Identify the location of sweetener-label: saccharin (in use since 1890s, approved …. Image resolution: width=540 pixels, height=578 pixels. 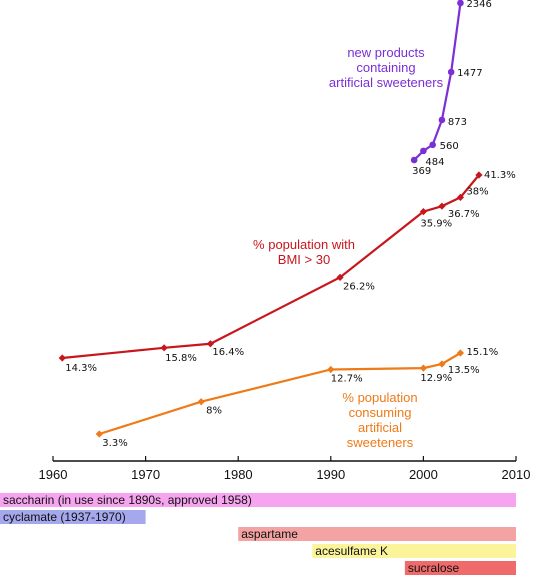
(127, 500).